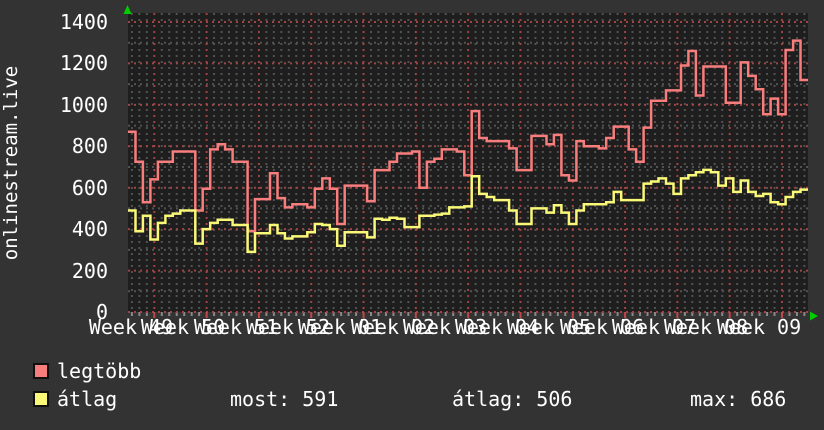 This screenshot has width=824, height=430. Describe the element at coordinates (759, 327) in the screenshot. I see `x-axis-label: Week 09` at that location.